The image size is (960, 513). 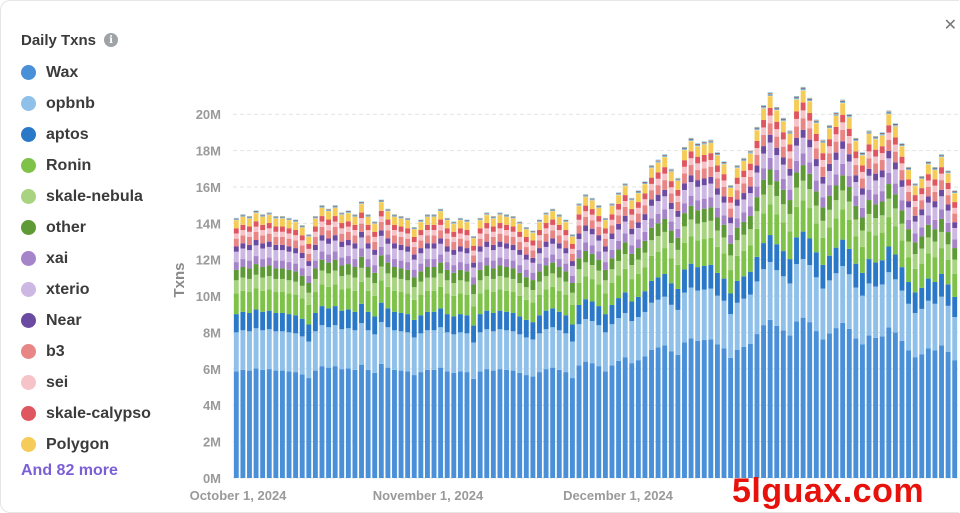 I want to click on legend-item-b3: b3, so click(x=106, y=351).